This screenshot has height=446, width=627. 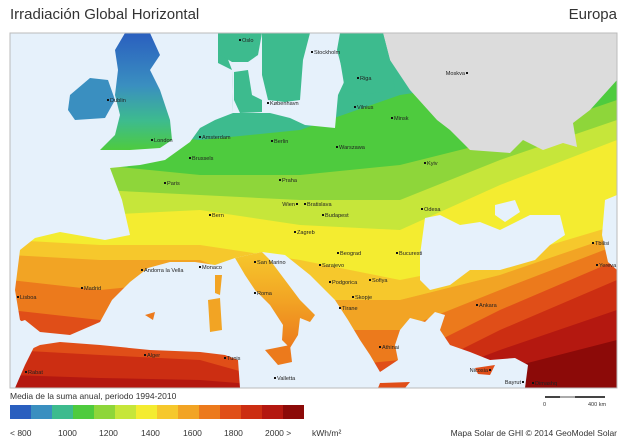 I want to click on legend-tick: 1800, so click(x=233, y=433).